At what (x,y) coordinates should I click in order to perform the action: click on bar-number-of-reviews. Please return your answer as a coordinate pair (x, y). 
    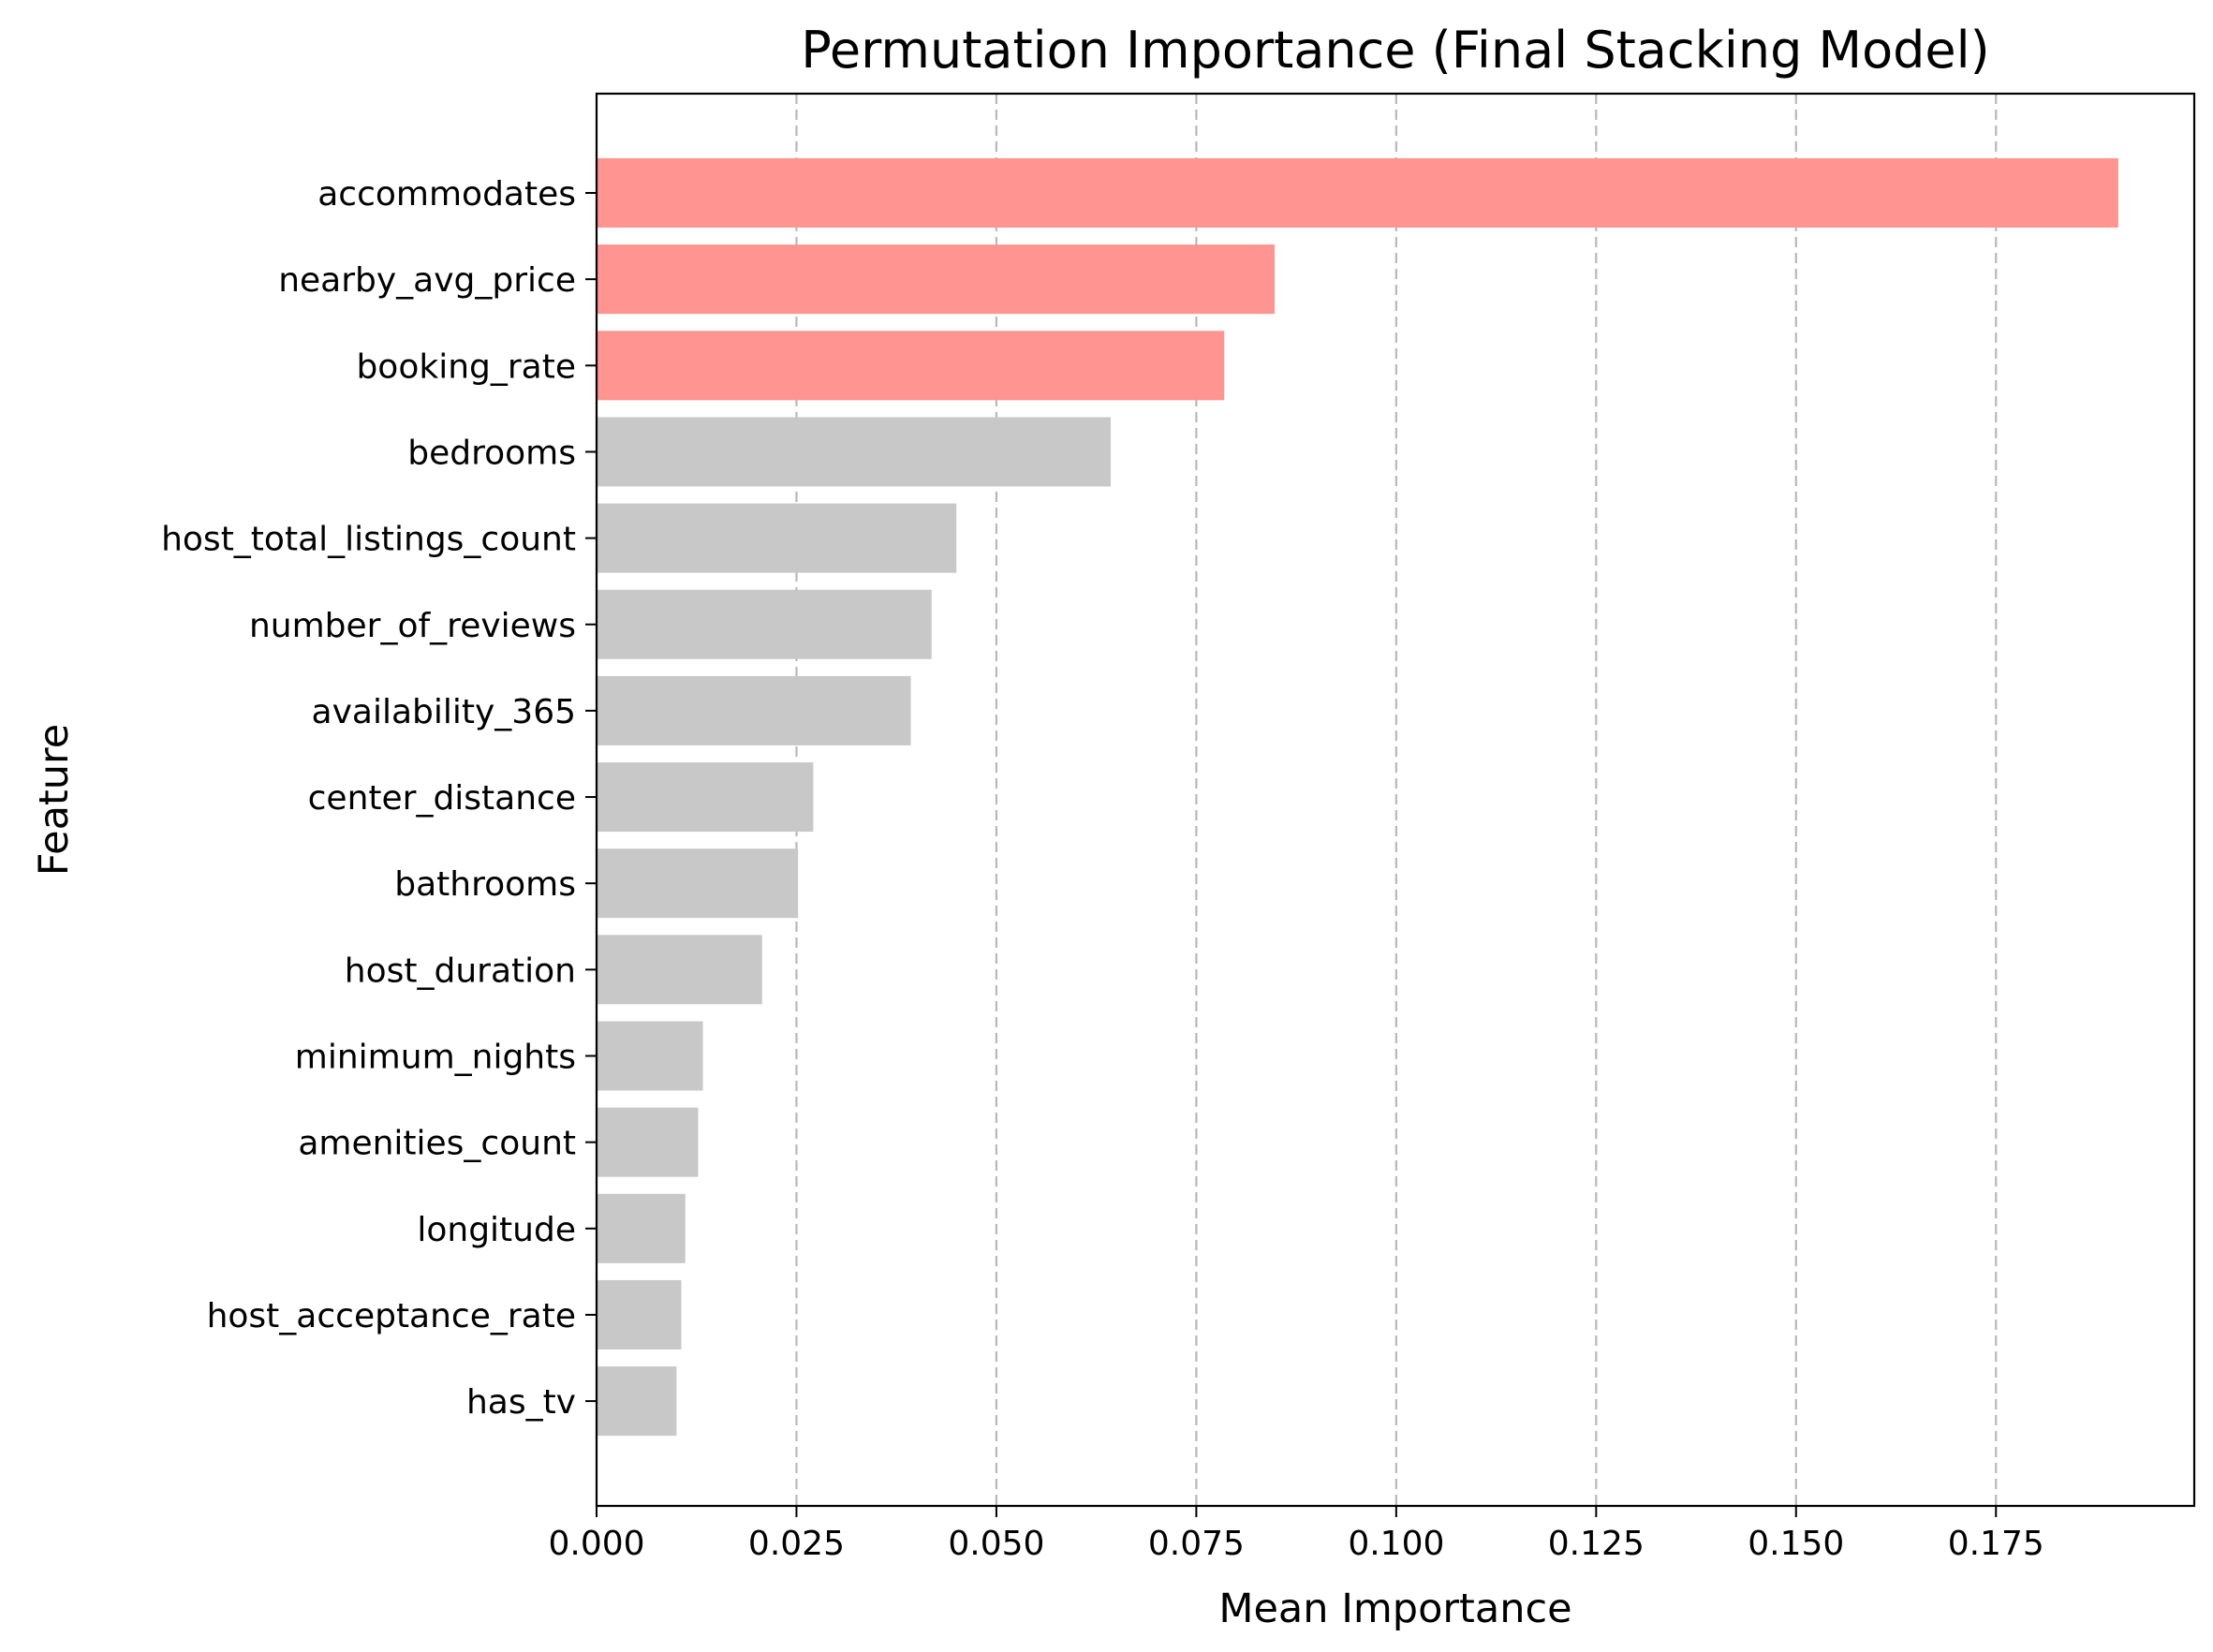
    Looking at the image, I should click on (764, 624).